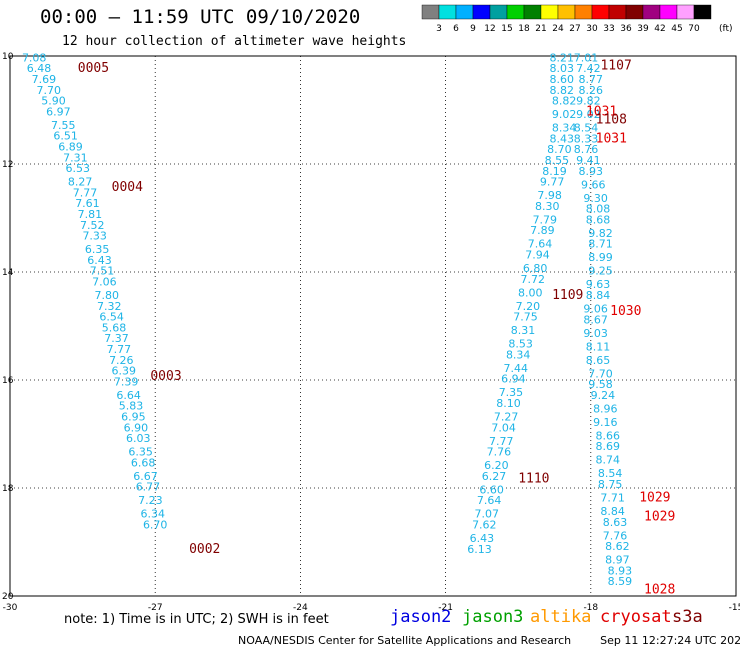 The height and width of the screenshot is (650, 740). What do you see at coordinates (586, 149) in the screenshot?
I see `wave-height-value: 8.76` at bounding box center [586, 149].